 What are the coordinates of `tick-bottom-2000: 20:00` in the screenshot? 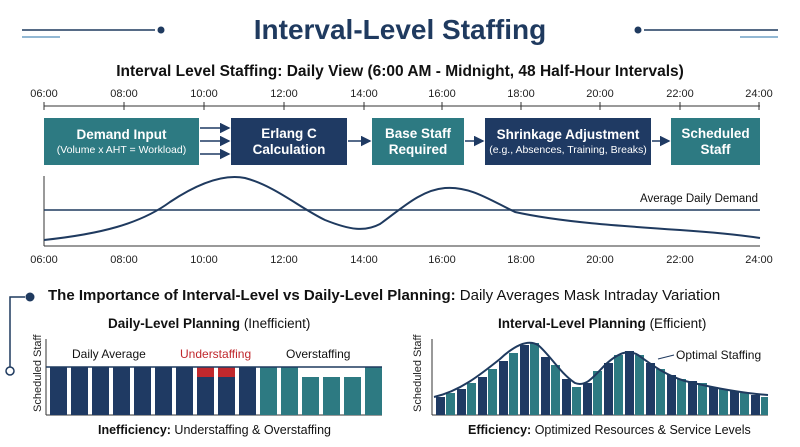 It's located at (600, 260).